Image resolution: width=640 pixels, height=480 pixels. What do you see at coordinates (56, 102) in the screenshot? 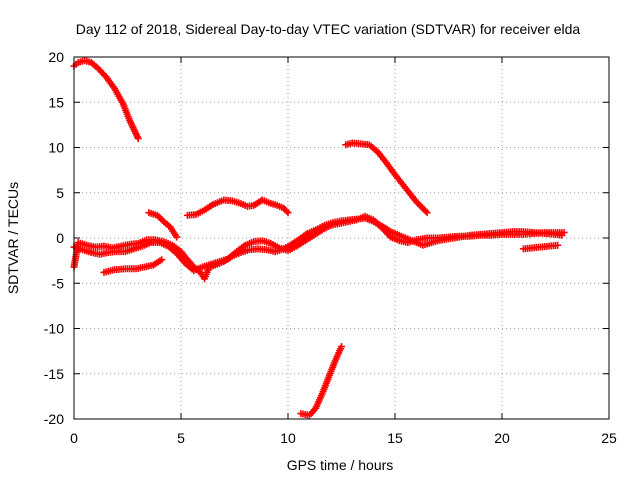
I see `y-tick-label: 15` at bounding box center [56, 102].